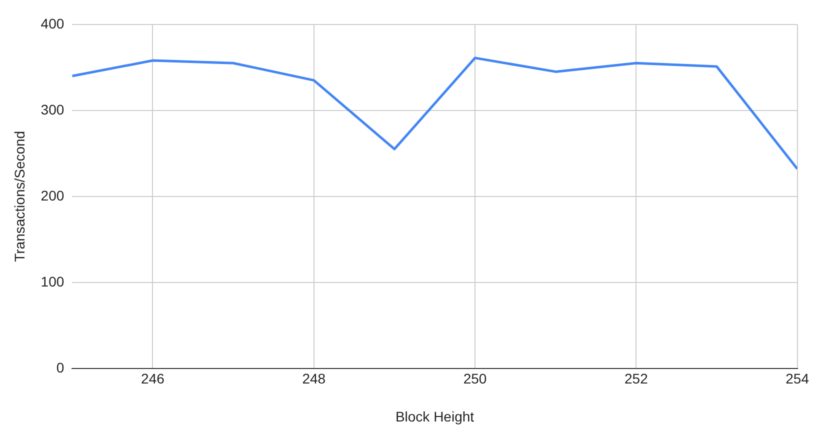 The width and height of the screenshot is (820, 438). What do you see at coordinates (798, 378) in the screenshot?
I see `x-tick-label: 254` at bounding box center [798, 378].